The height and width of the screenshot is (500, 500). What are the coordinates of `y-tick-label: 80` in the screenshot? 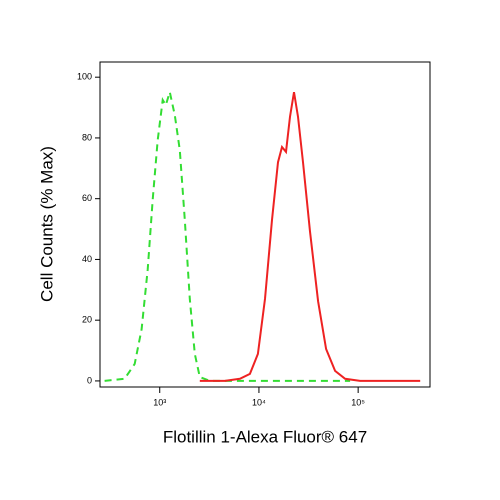 It's located at (87, 137).